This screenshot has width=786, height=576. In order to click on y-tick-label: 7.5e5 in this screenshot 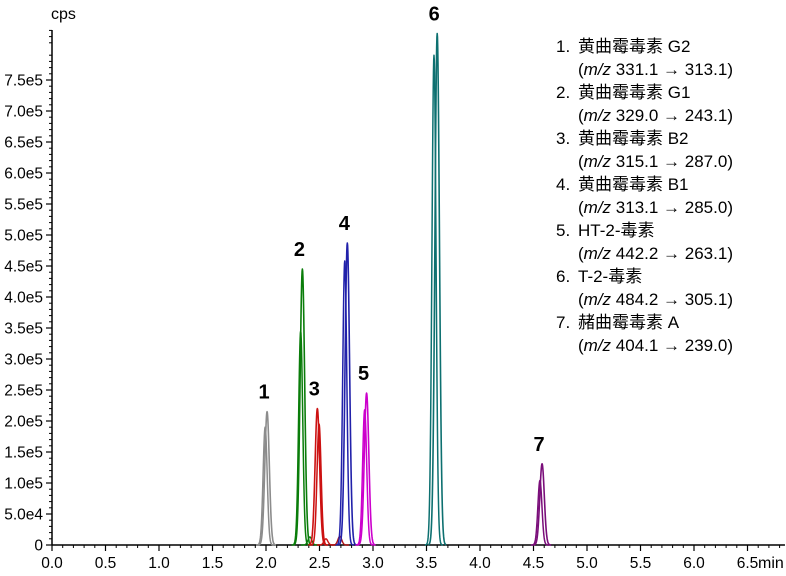, I will do `click(23, 81)`.